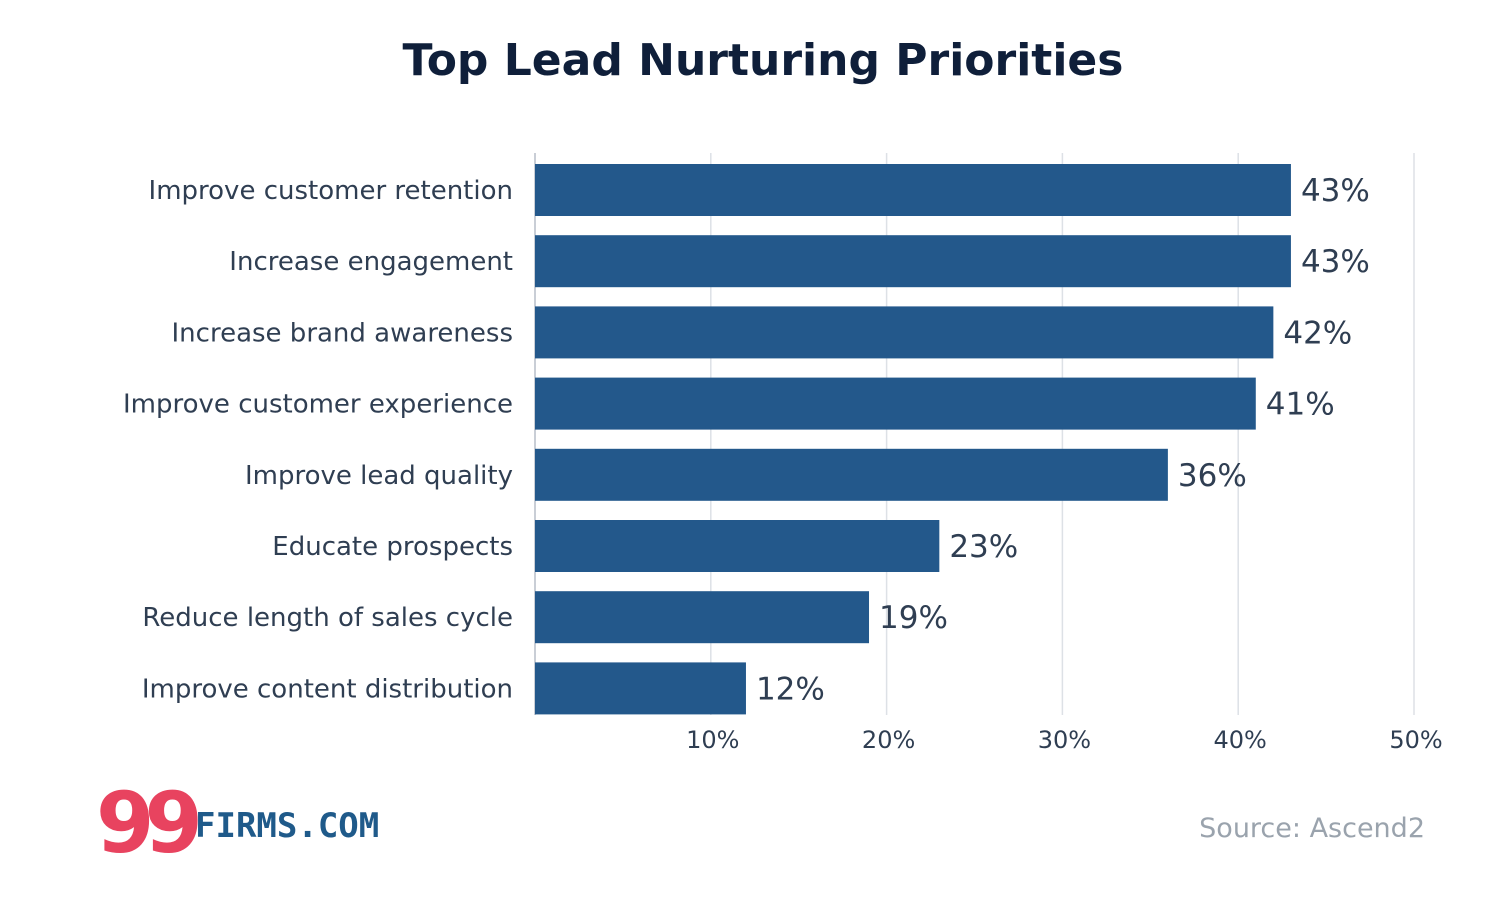  Describe the element at coordinates (392, 547) in the screenshot. I see `category-label: Educate prospects` at that location.